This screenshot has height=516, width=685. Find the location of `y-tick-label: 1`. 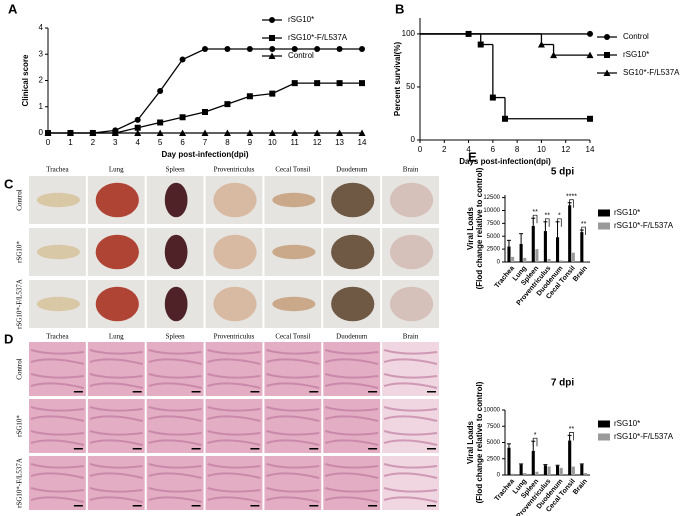

y-tick-label: 1 is located at coordinates (41, 106).